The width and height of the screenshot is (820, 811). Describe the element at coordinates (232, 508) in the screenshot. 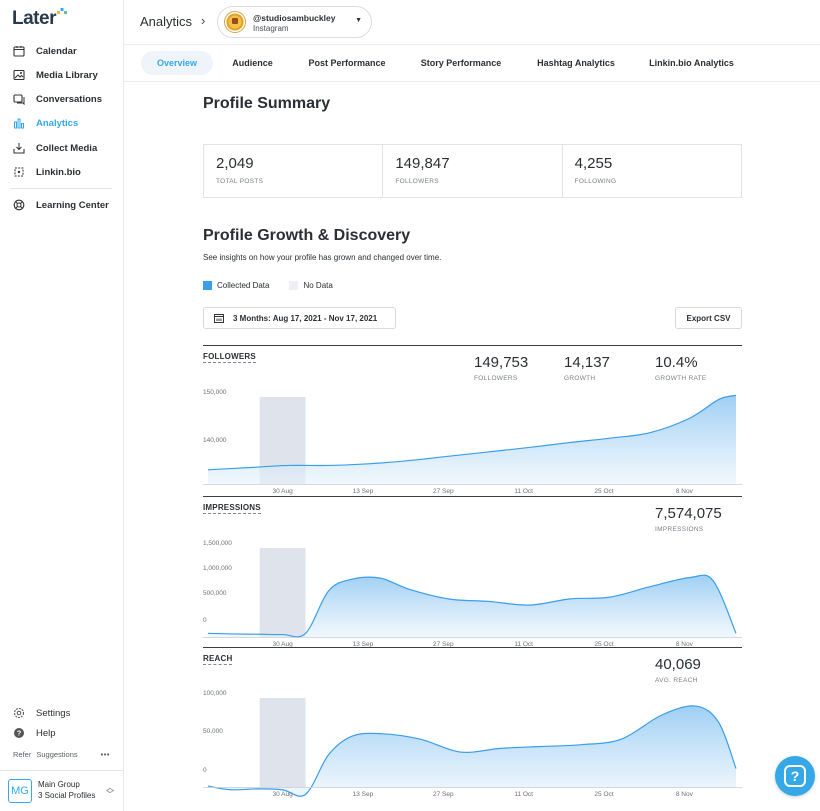

I see `impressions-title: IMPRESSIONS` at that location.